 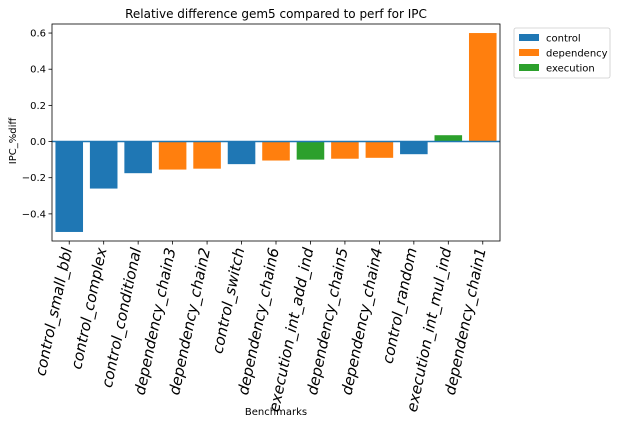 I want to click on y-tick-label: 0.0, so click(x=38, y=142).